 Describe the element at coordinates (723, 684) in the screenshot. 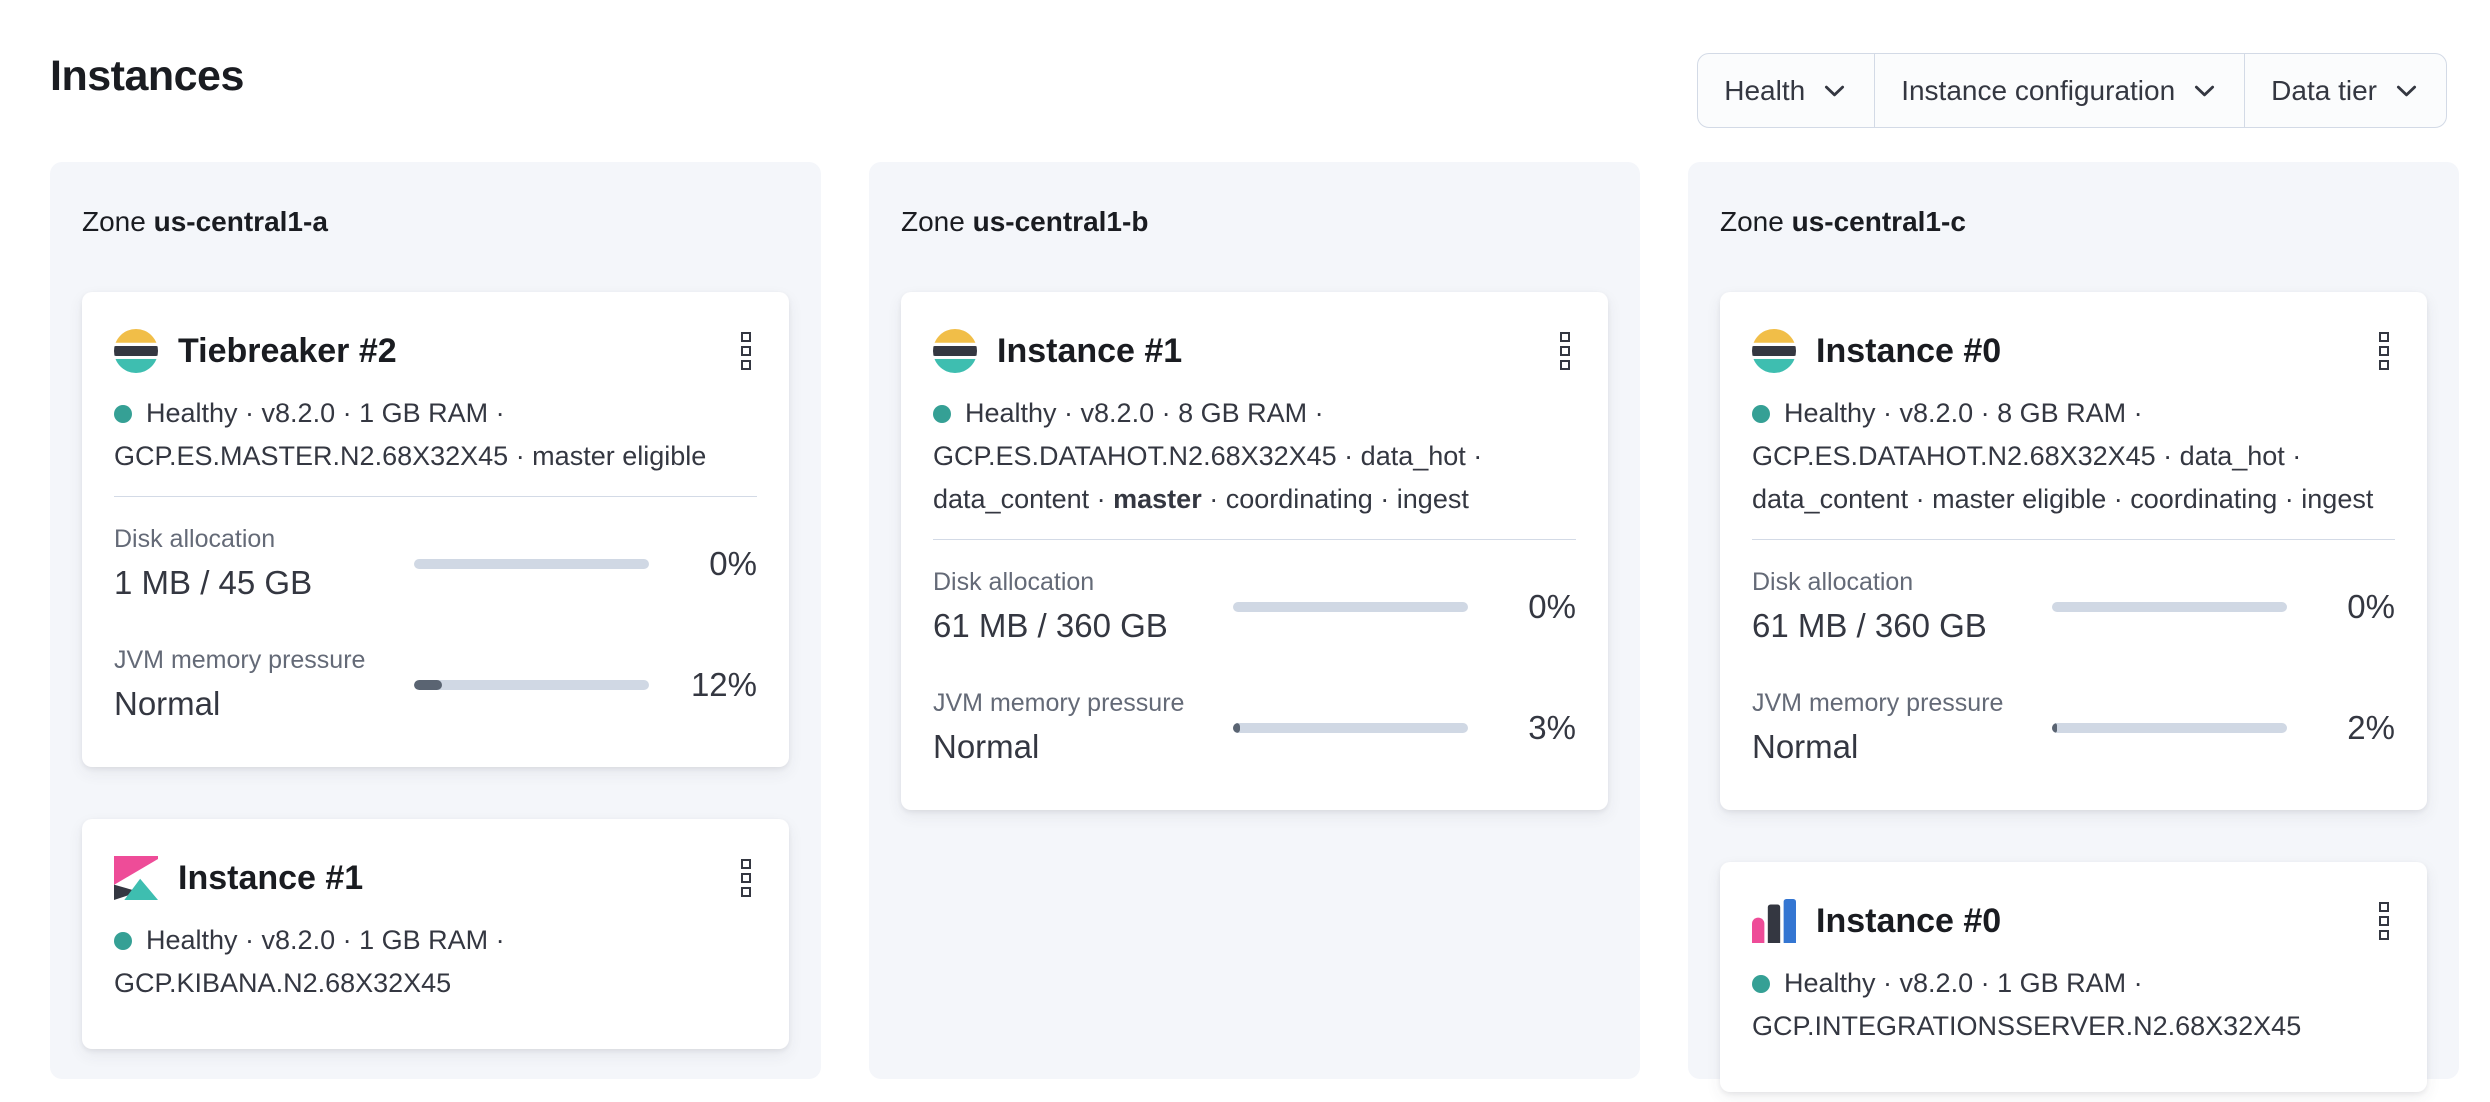

I see `metric-percent: 12%` at that location.